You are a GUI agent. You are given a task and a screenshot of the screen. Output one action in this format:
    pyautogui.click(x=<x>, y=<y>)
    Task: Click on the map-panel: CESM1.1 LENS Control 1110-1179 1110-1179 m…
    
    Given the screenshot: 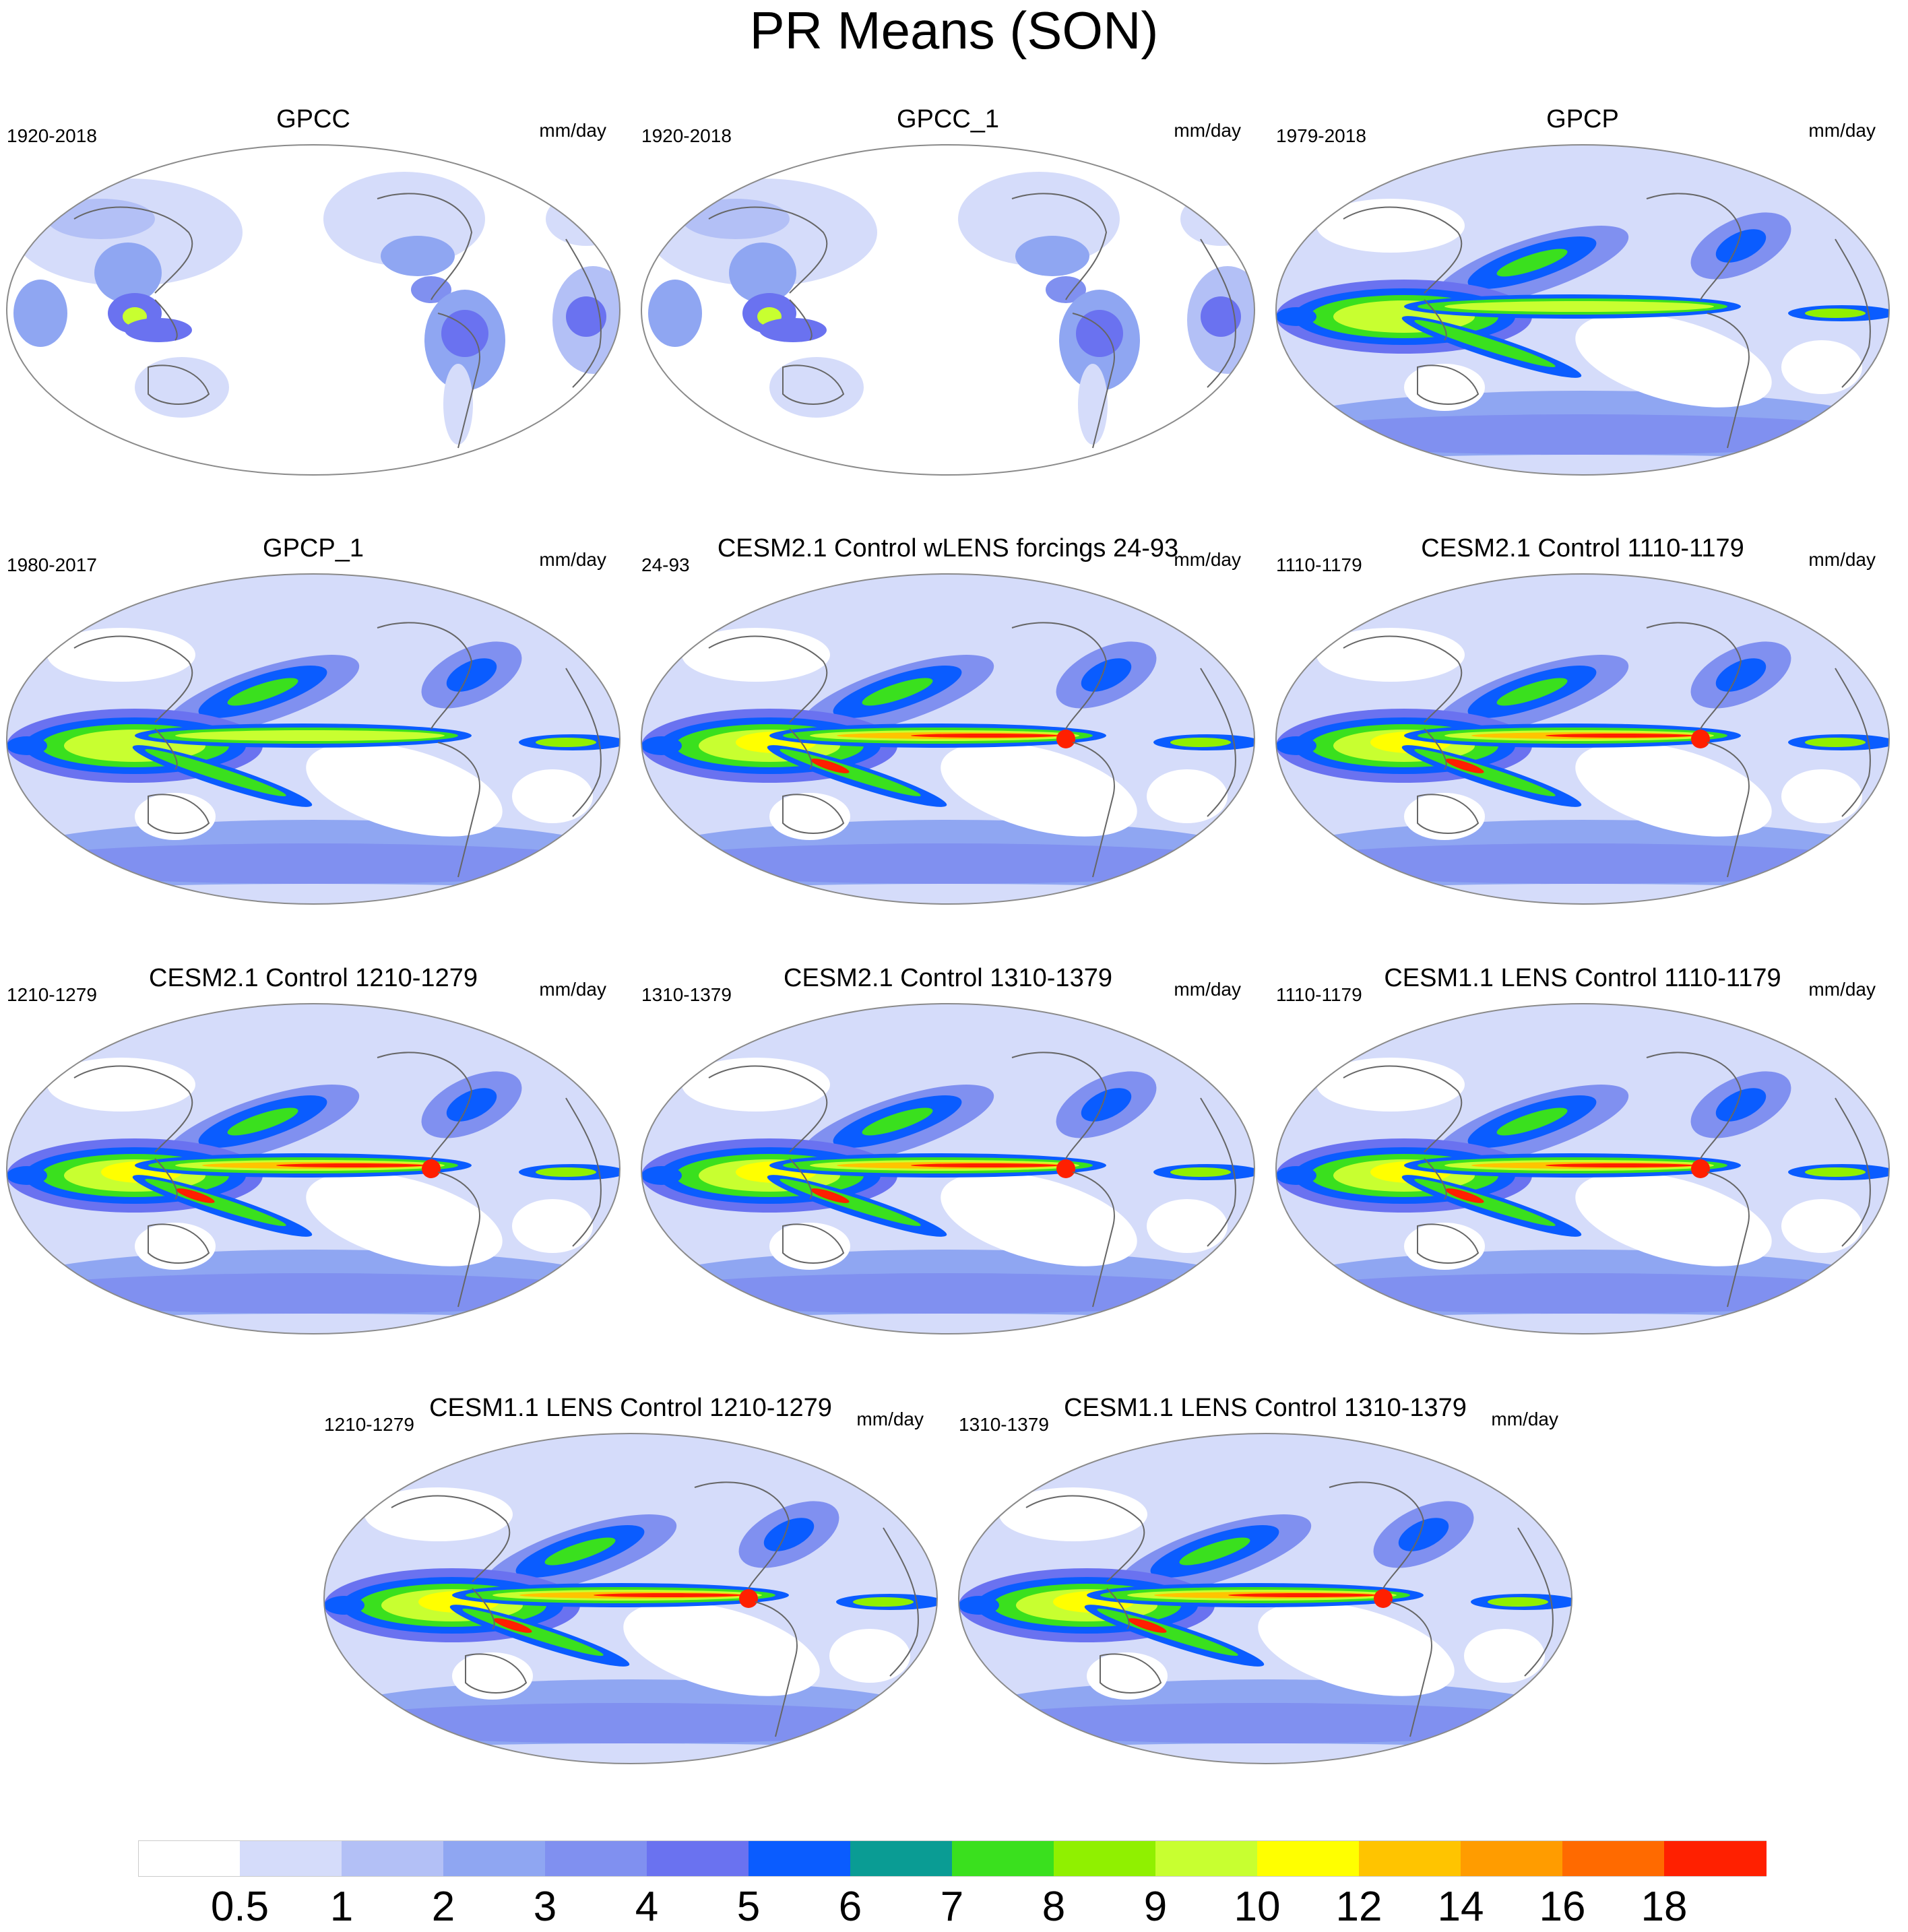 What is the action you would take?
    pyautogui.click(x=1582, y=1152)
    